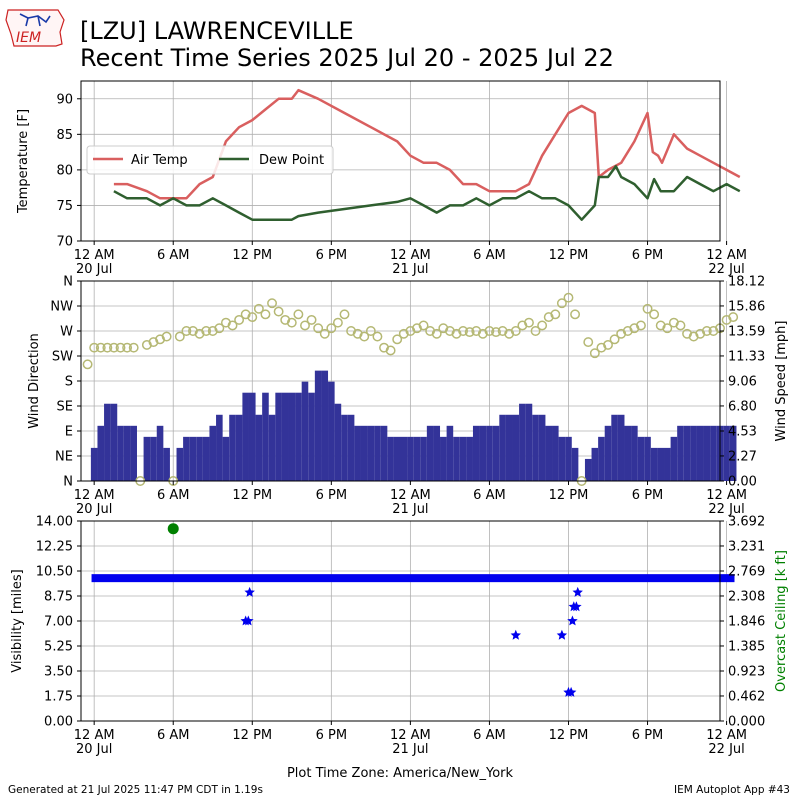 This screenshot has height=800, width=800. Describe the element at coordinates (569, 255) in the screenshot. I see `x-tick-label: 12 PM` at that location.